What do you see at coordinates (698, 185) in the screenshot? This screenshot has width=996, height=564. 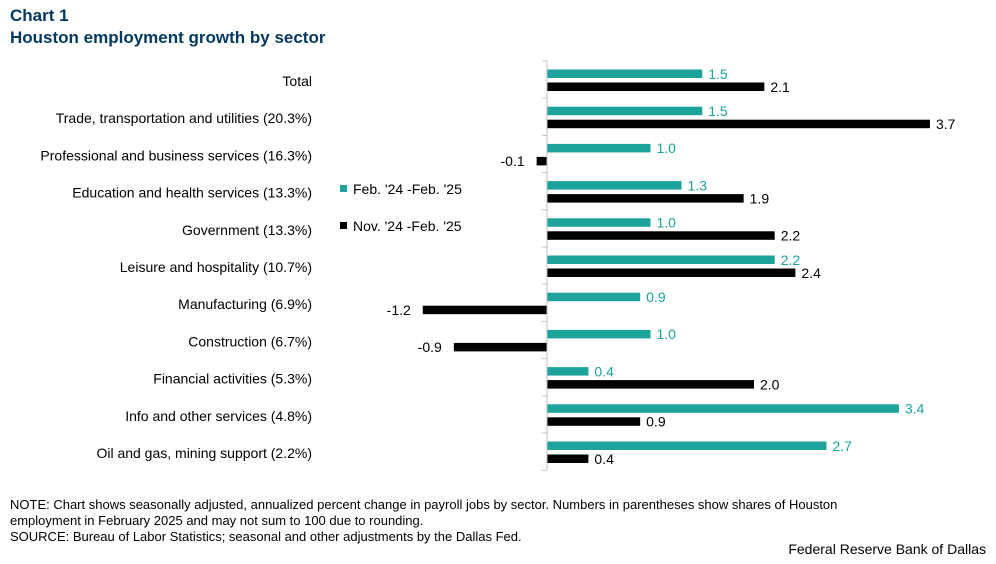 I see `data-label-feb24-feb25: 1.3` at bounding box center [698, 185].